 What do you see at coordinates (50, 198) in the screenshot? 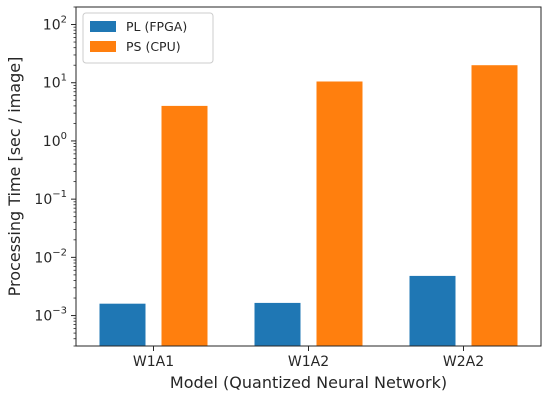
I see `y-tick-label: 10⁻¹` at bounding box center [50, 198].